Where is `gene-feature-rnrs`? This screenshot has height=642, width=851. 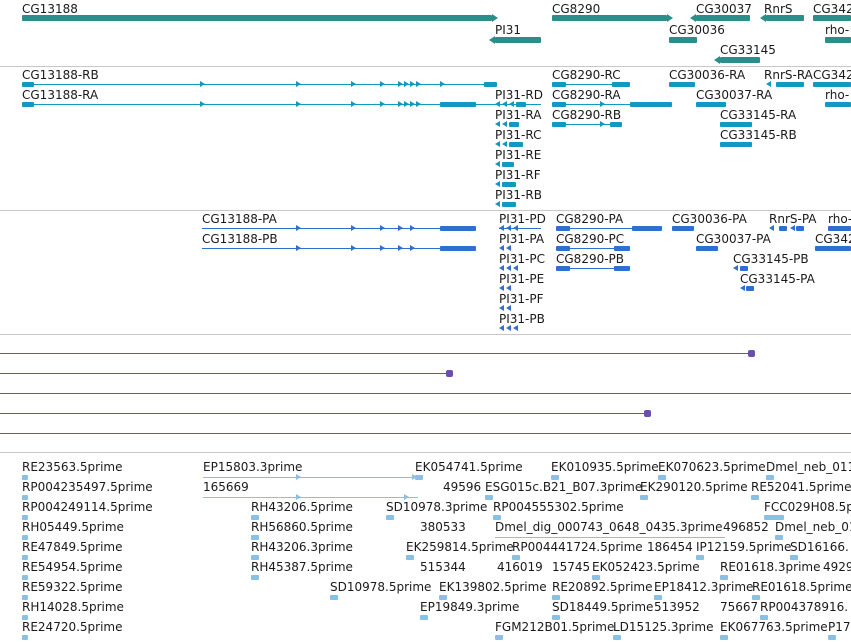 gene-feature-rnrs is located at coordinates (785, 18).